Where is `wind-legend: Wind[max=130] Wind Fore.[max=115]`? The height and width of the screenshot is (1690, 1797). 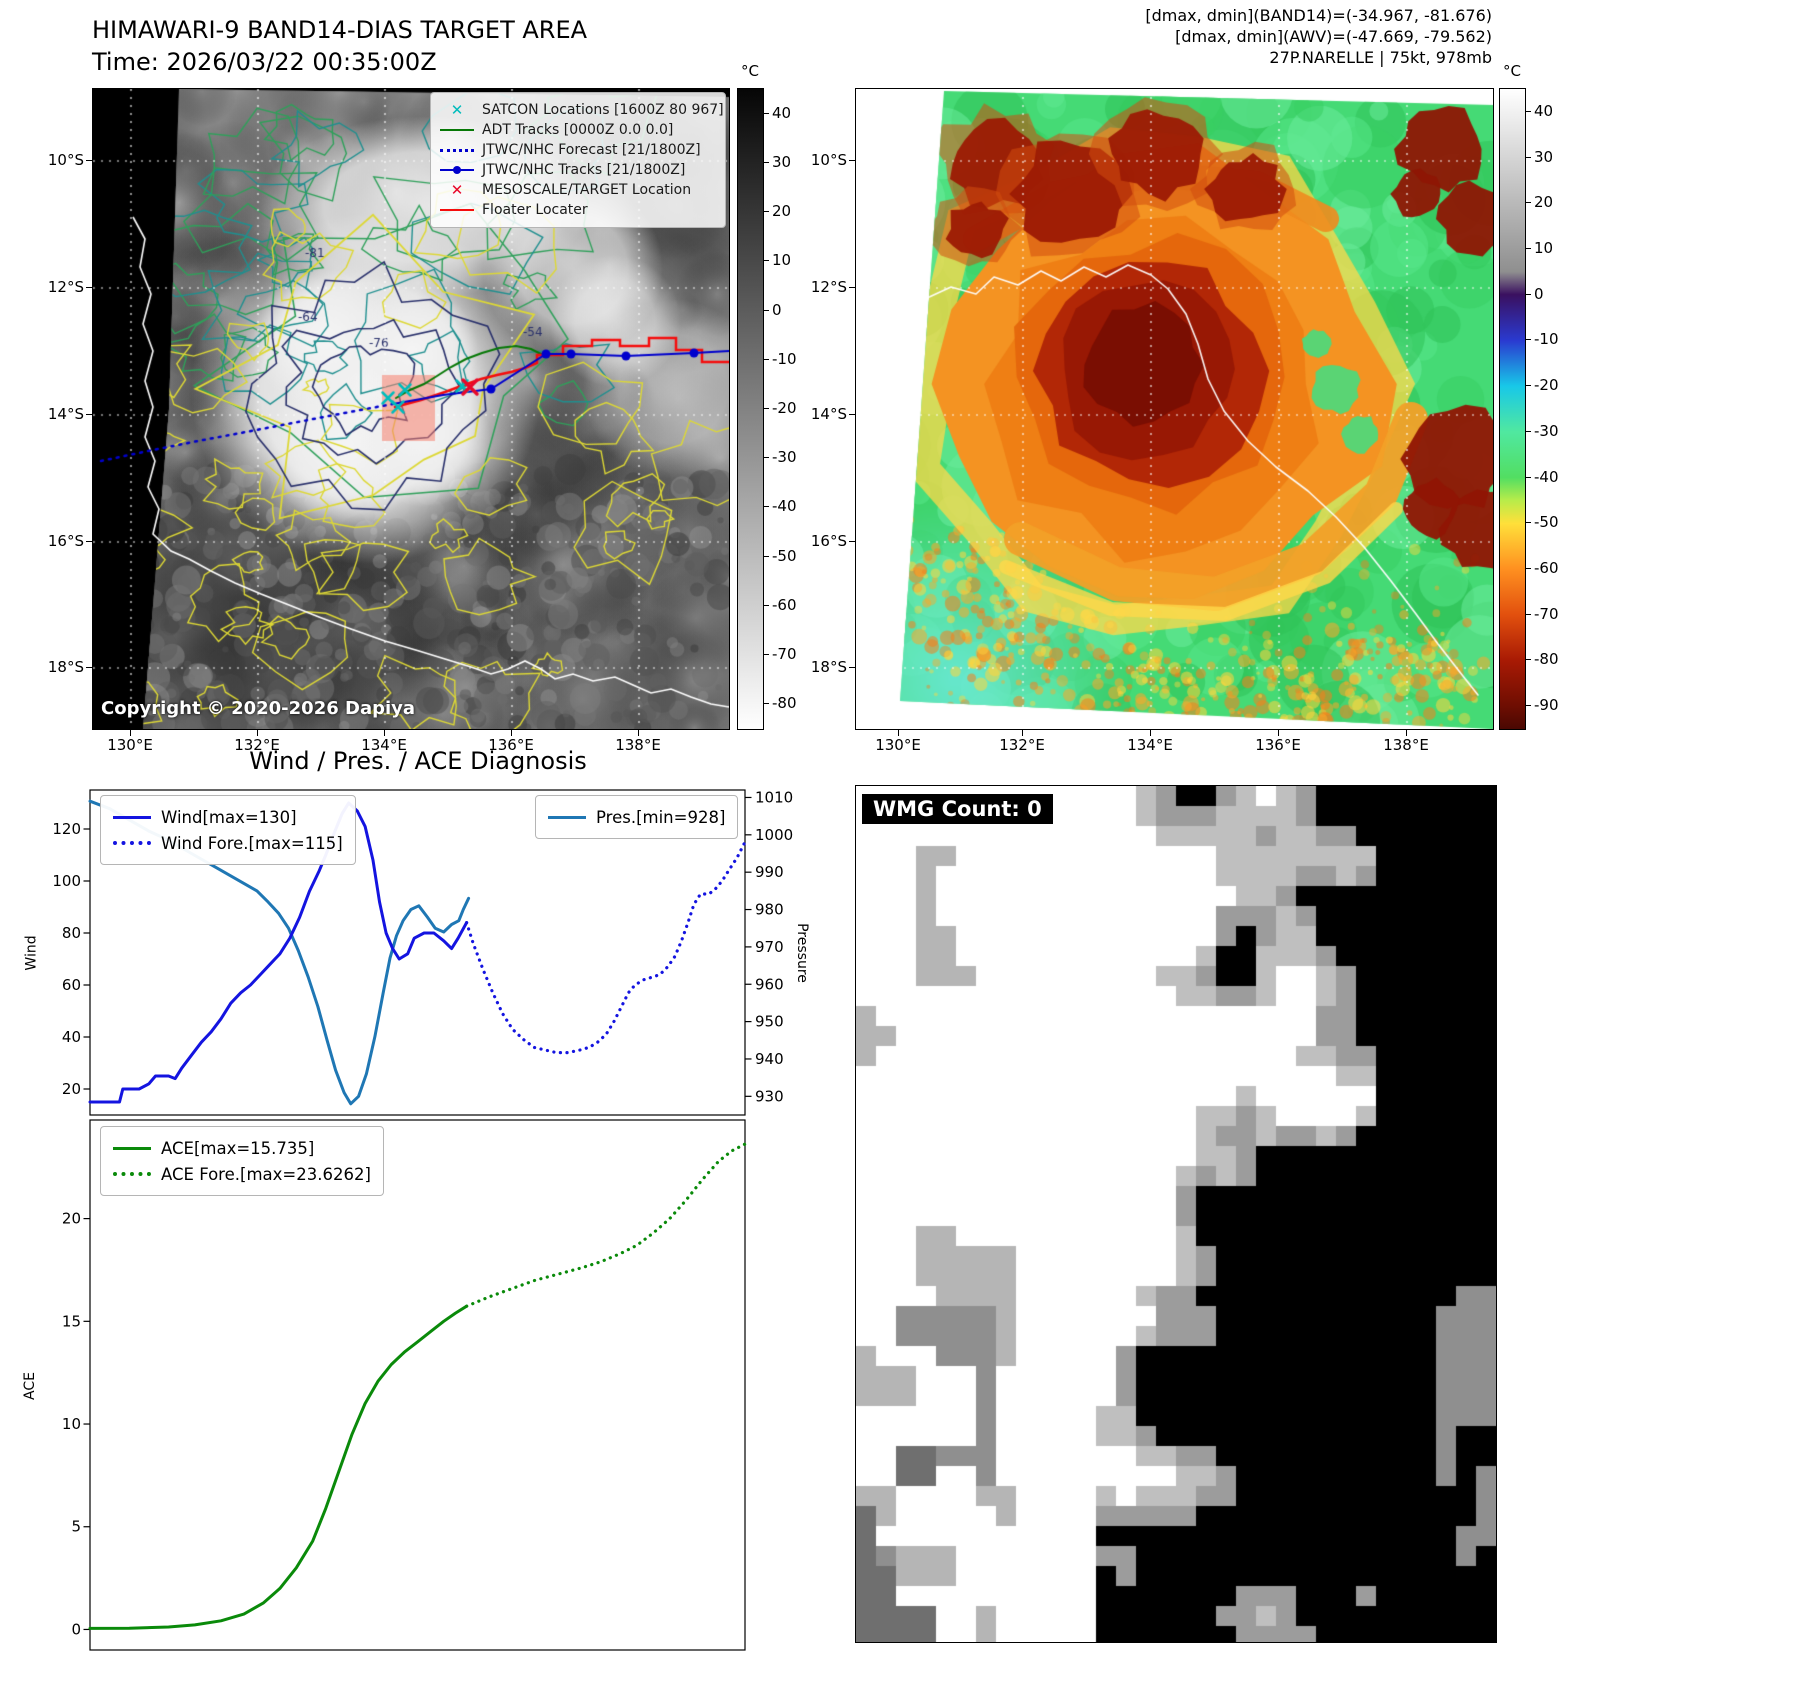 wind-legend: Wind[max=130] Wind Fore.[max=115] is located at coordinates (228, 830).